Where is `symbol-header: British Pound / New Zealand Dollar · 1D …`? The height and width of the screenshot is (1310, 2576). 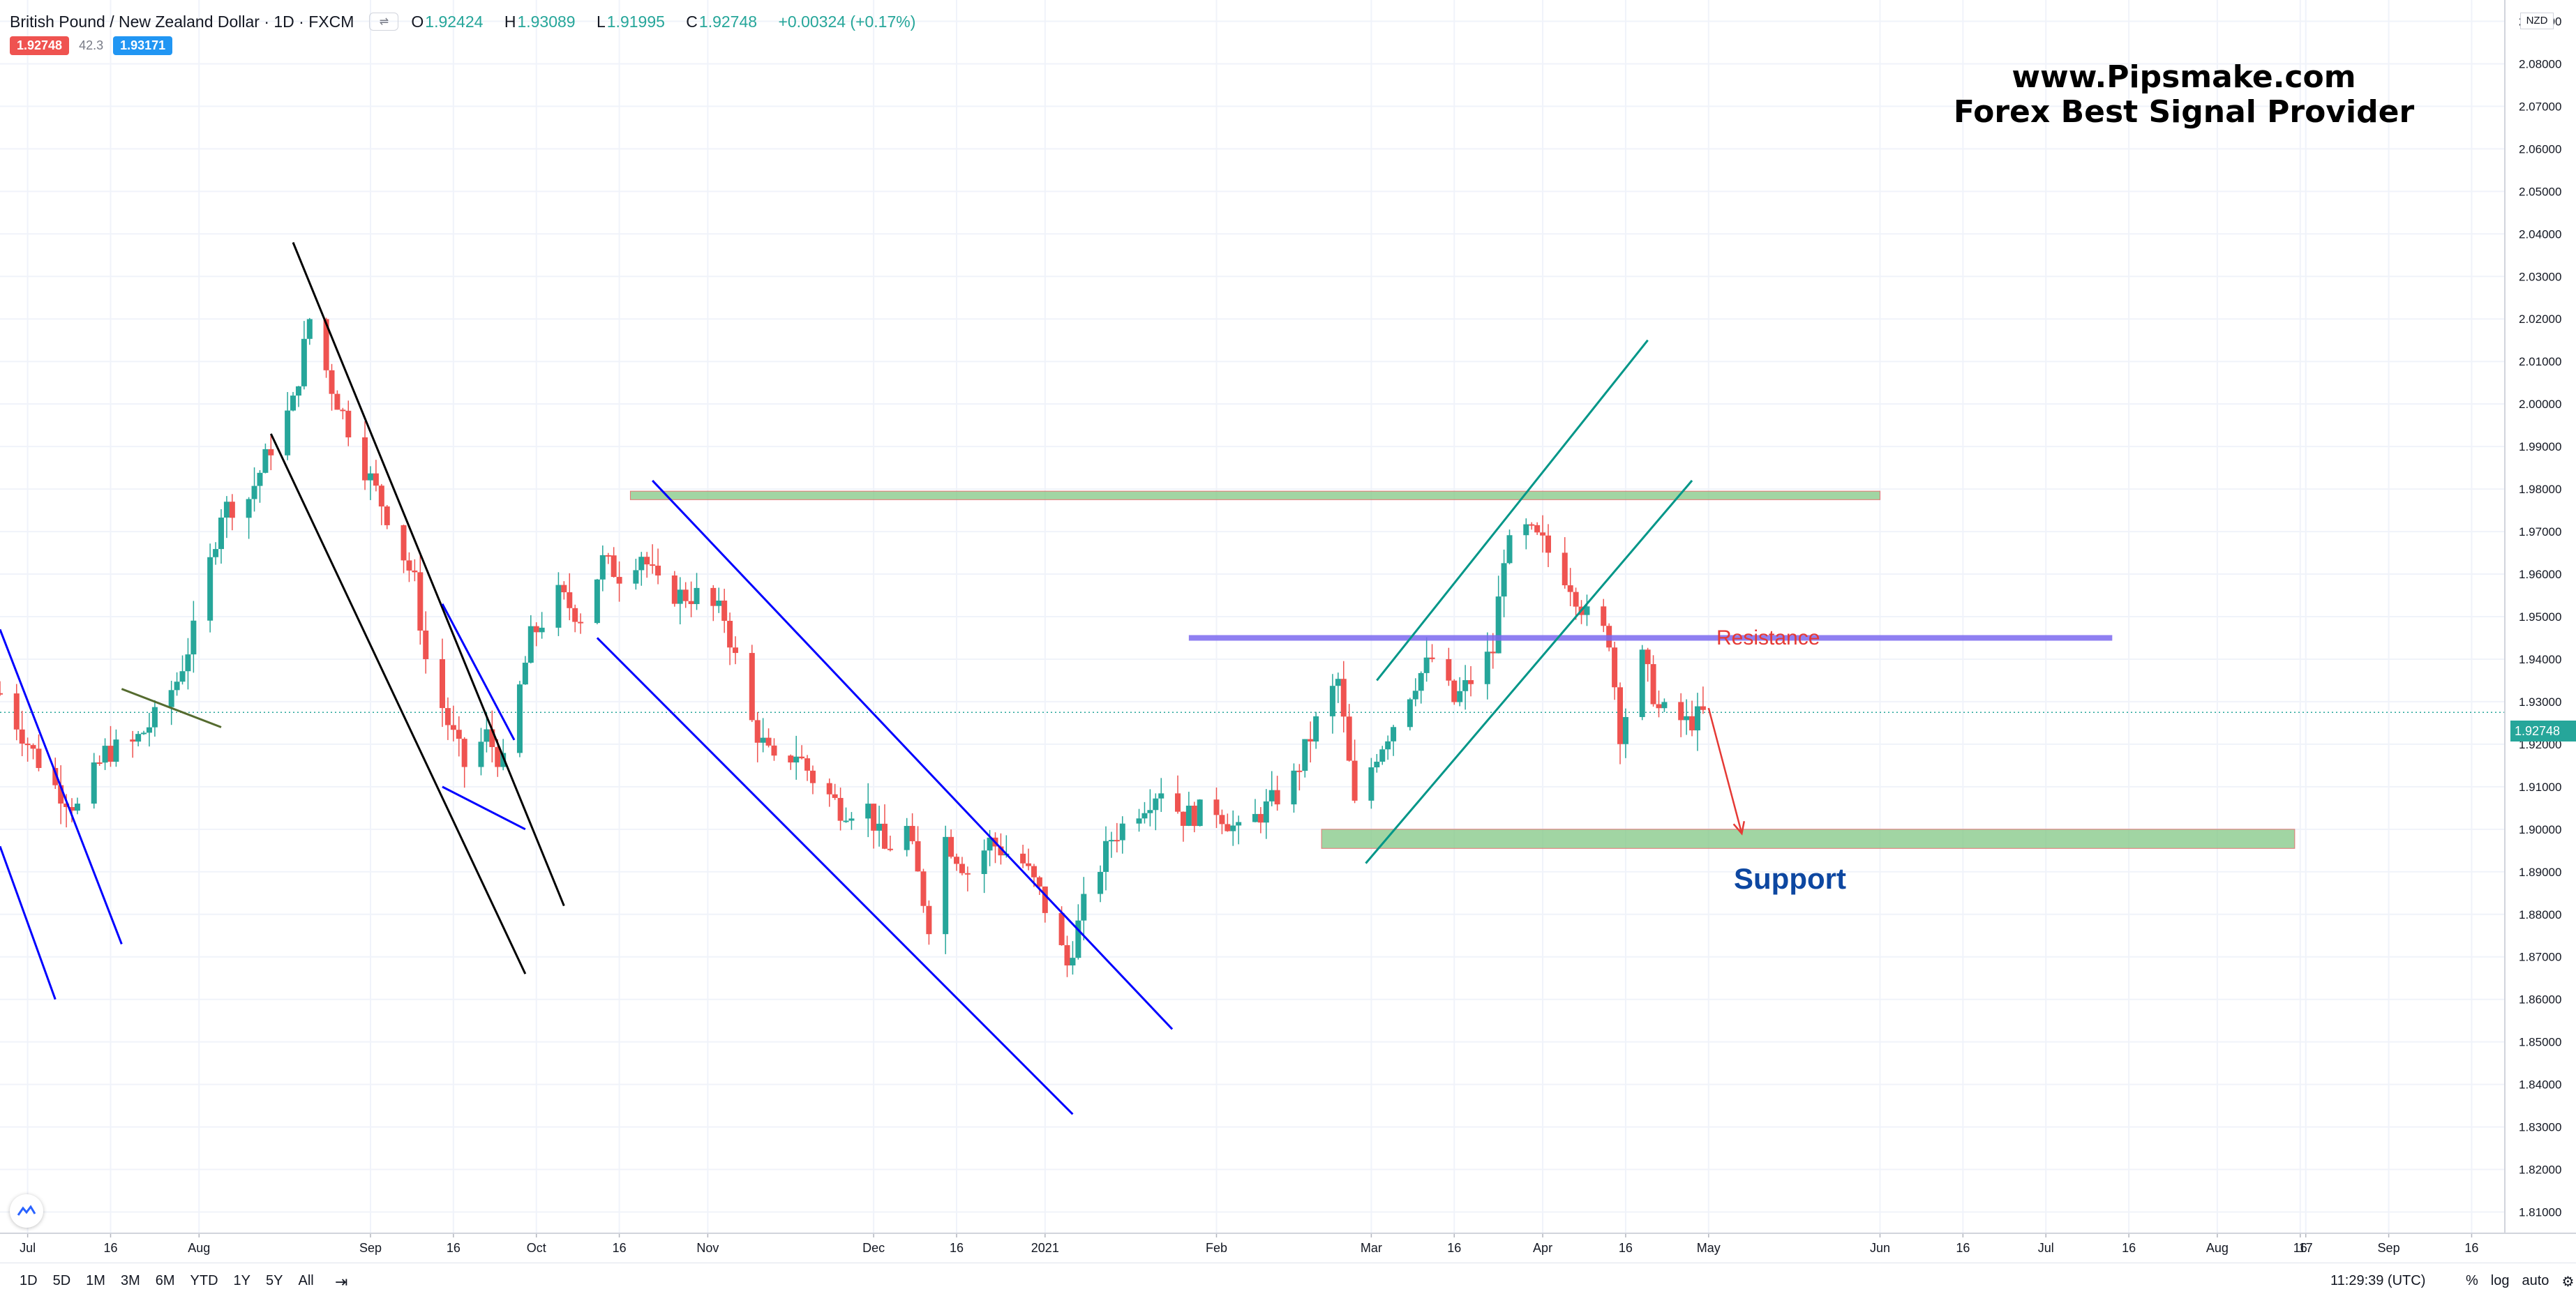 symbol-header: British Pound / New Zealand Dollar · 1D … is located at coordinates (467, 21).